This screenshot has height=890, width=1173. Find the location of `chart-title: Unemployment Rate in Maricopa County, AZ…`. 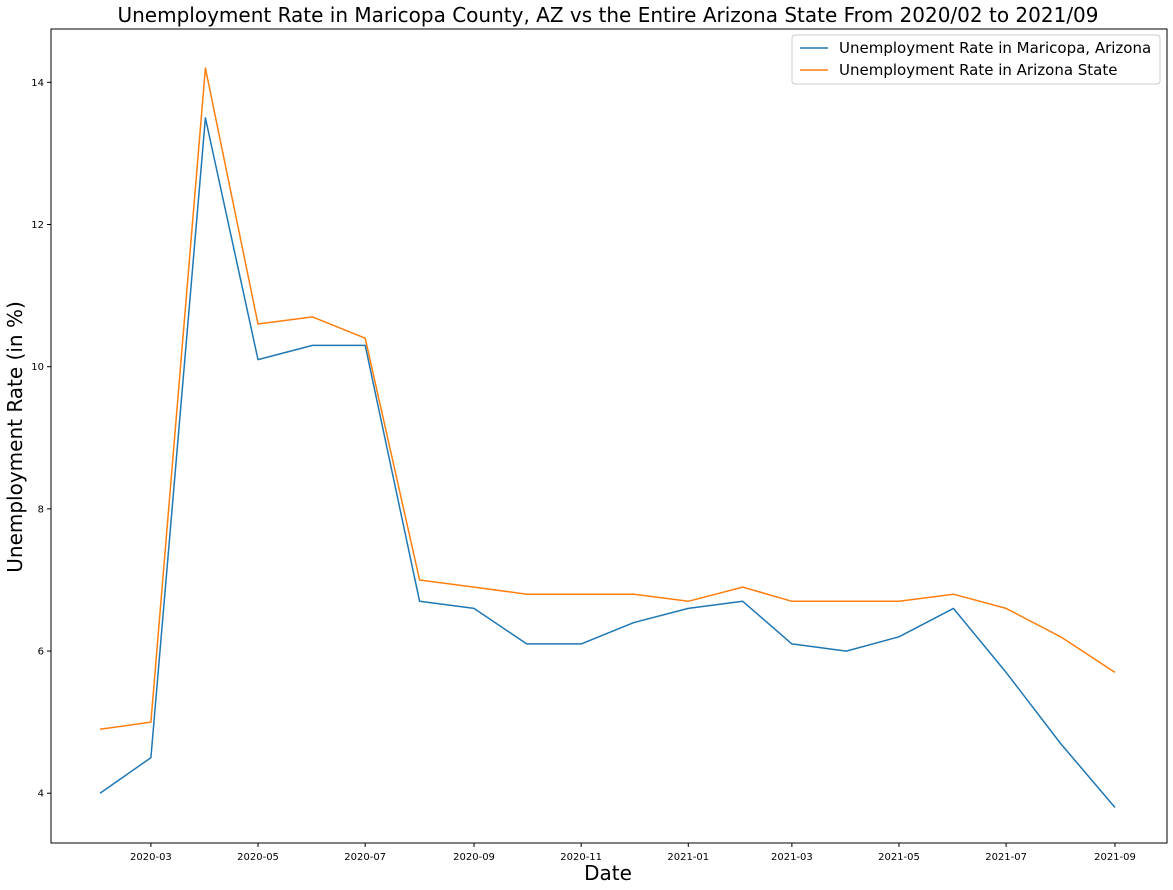

chart-title: Unemployment Rate in Maricopa County, AZ… is located at coordinates (607, 15).